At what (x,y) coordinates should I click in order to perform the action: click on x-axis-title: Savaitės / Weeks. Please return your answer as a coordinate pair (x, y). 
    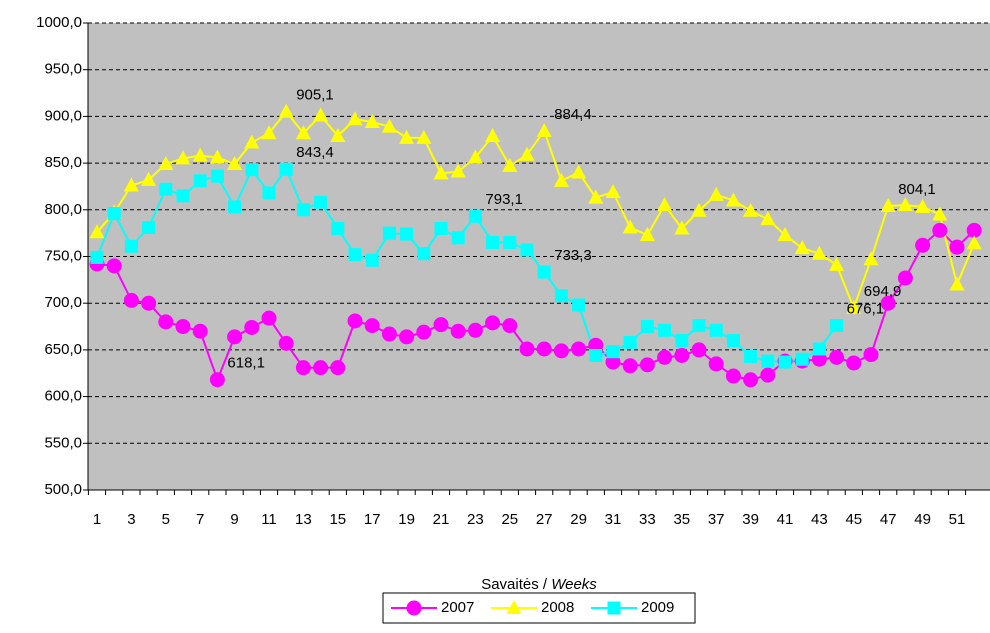
    Looking at the image, I should click on (539, 584).